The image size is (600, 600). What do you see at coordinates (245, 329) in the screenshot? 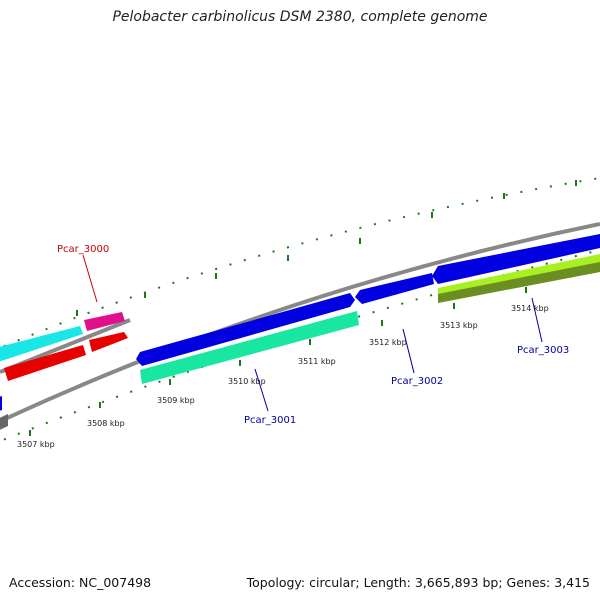
I see `gene-pcar-3001-forward` at bounding box center [245, 329].